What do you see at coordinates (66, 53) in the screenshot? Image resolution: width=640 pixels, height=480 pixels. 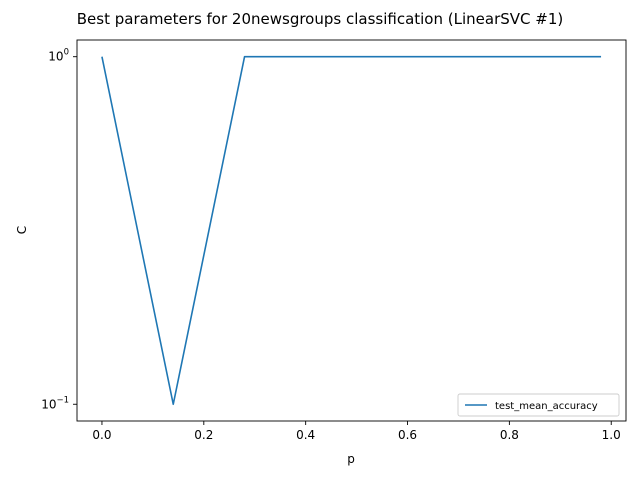 I see `y-tick-label-exponent: 0` at bounding box center [66, 53].